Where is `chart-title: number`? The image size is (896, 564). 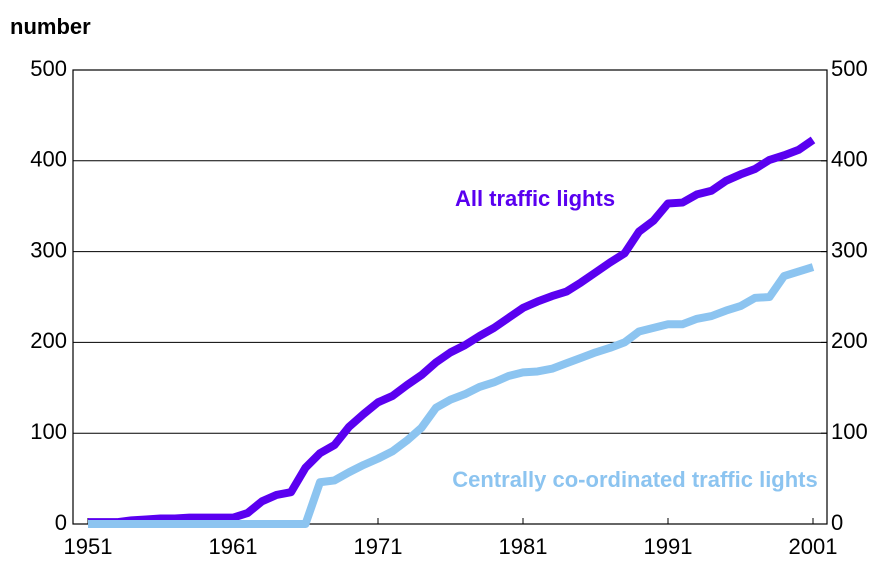 chart-title: number is located at coordinates (50, 26).